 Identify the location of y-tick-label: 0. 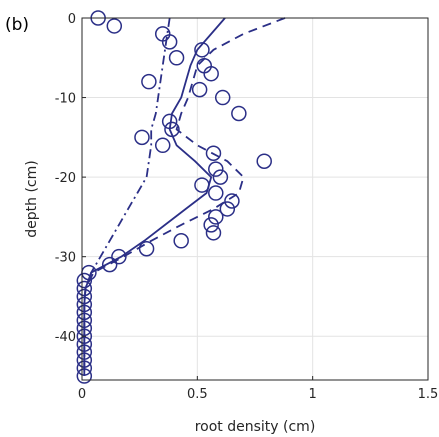
(72, 19).